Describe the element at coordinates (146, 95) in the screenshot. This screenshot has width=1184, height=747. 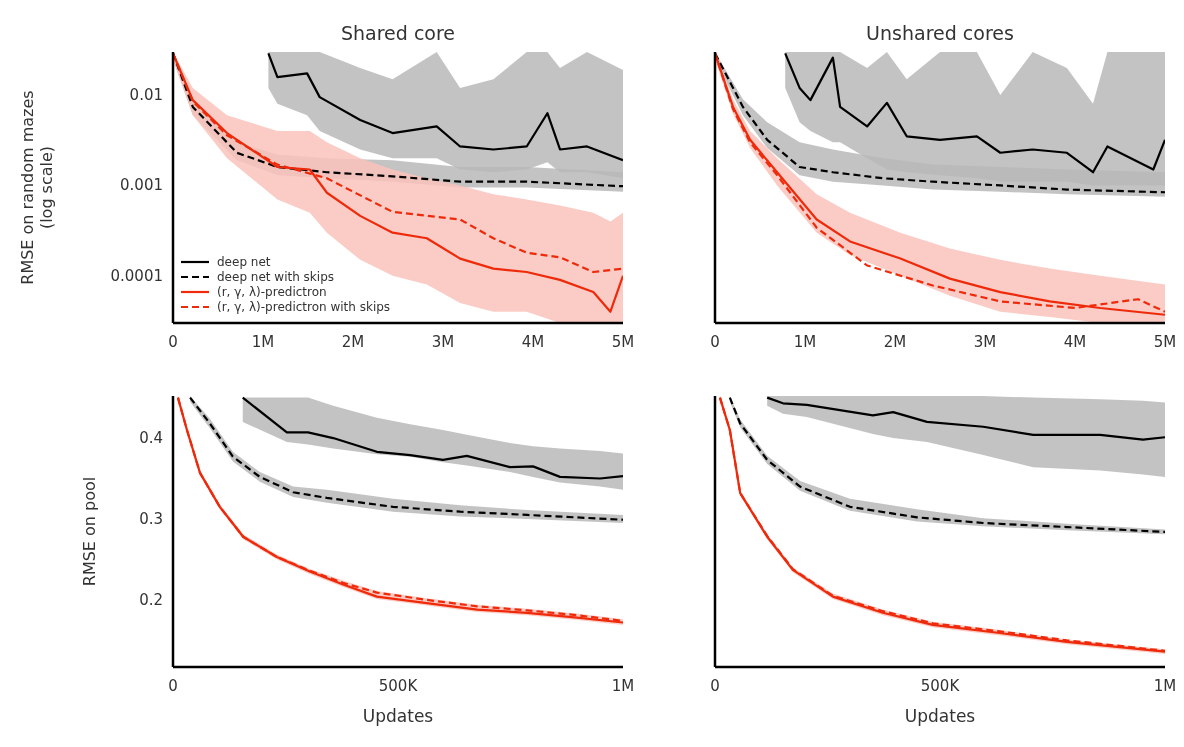
I see `y-tick-label: 0.01` at that location.